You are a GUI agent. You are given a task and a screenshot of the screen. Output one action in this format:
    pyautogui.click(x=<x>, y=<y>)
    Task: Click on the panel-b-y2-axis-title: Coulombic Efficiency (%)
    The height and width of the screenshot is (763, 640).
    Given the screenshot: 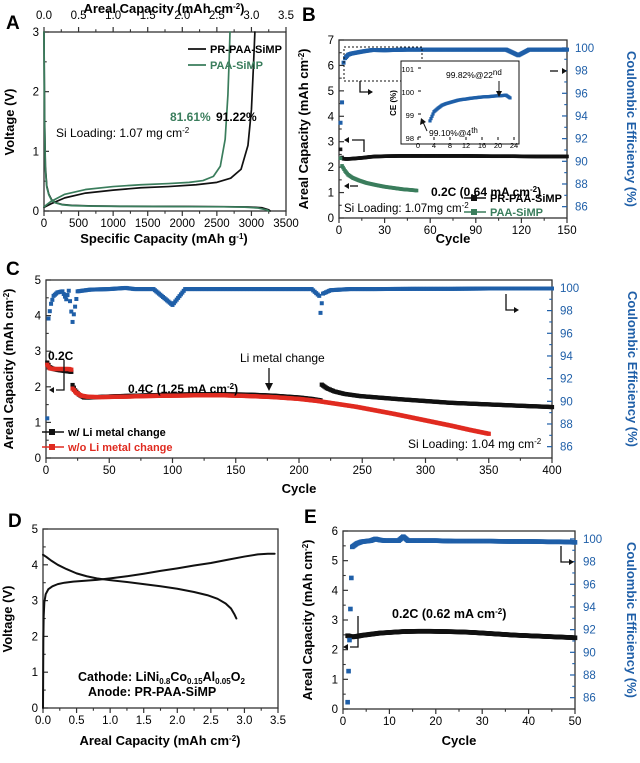 What is the action you would take?
    pyautogui.click(x=631, y=129)
    